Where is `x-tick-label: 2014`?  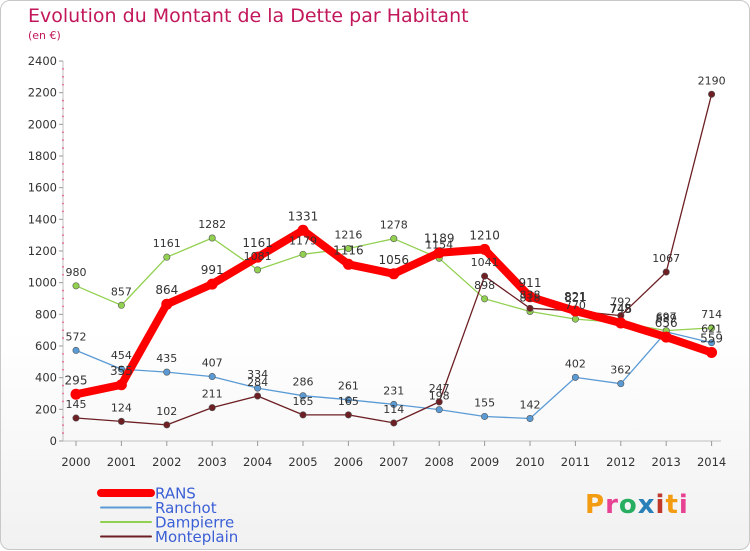 x-tick-label: 2014 is located at coordinates (711, 462).